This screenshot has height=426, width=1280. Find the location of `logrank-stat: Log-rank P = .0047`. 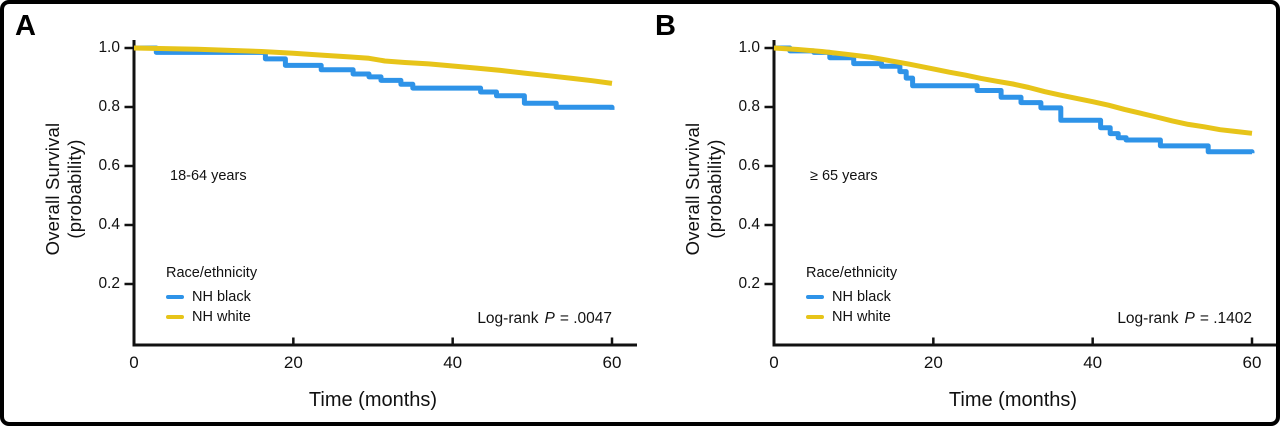

logrank-stat: Log-rank P = .0047 is located at coordinates (373, 319).